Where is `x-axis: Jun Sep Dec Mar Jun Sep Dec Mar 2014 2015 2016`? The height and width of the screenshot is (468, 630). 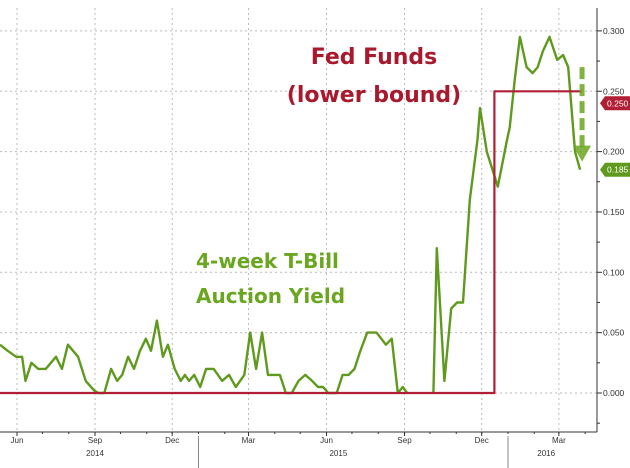
x-axis: Jun Sep Dec Mar Jun Sep Dec Mar 2014 2015 2016 is located at coordinates (298, 449).